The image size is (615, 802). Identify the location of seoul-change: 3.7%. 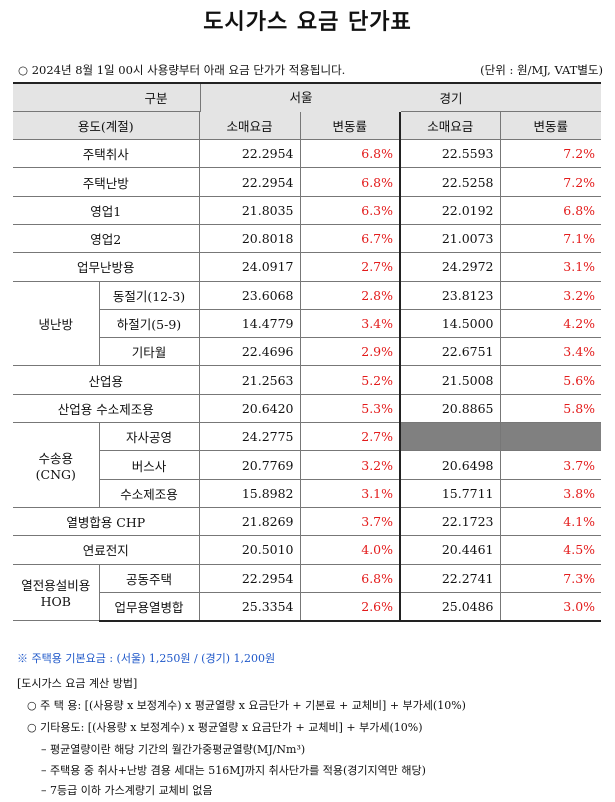
(350, 521).